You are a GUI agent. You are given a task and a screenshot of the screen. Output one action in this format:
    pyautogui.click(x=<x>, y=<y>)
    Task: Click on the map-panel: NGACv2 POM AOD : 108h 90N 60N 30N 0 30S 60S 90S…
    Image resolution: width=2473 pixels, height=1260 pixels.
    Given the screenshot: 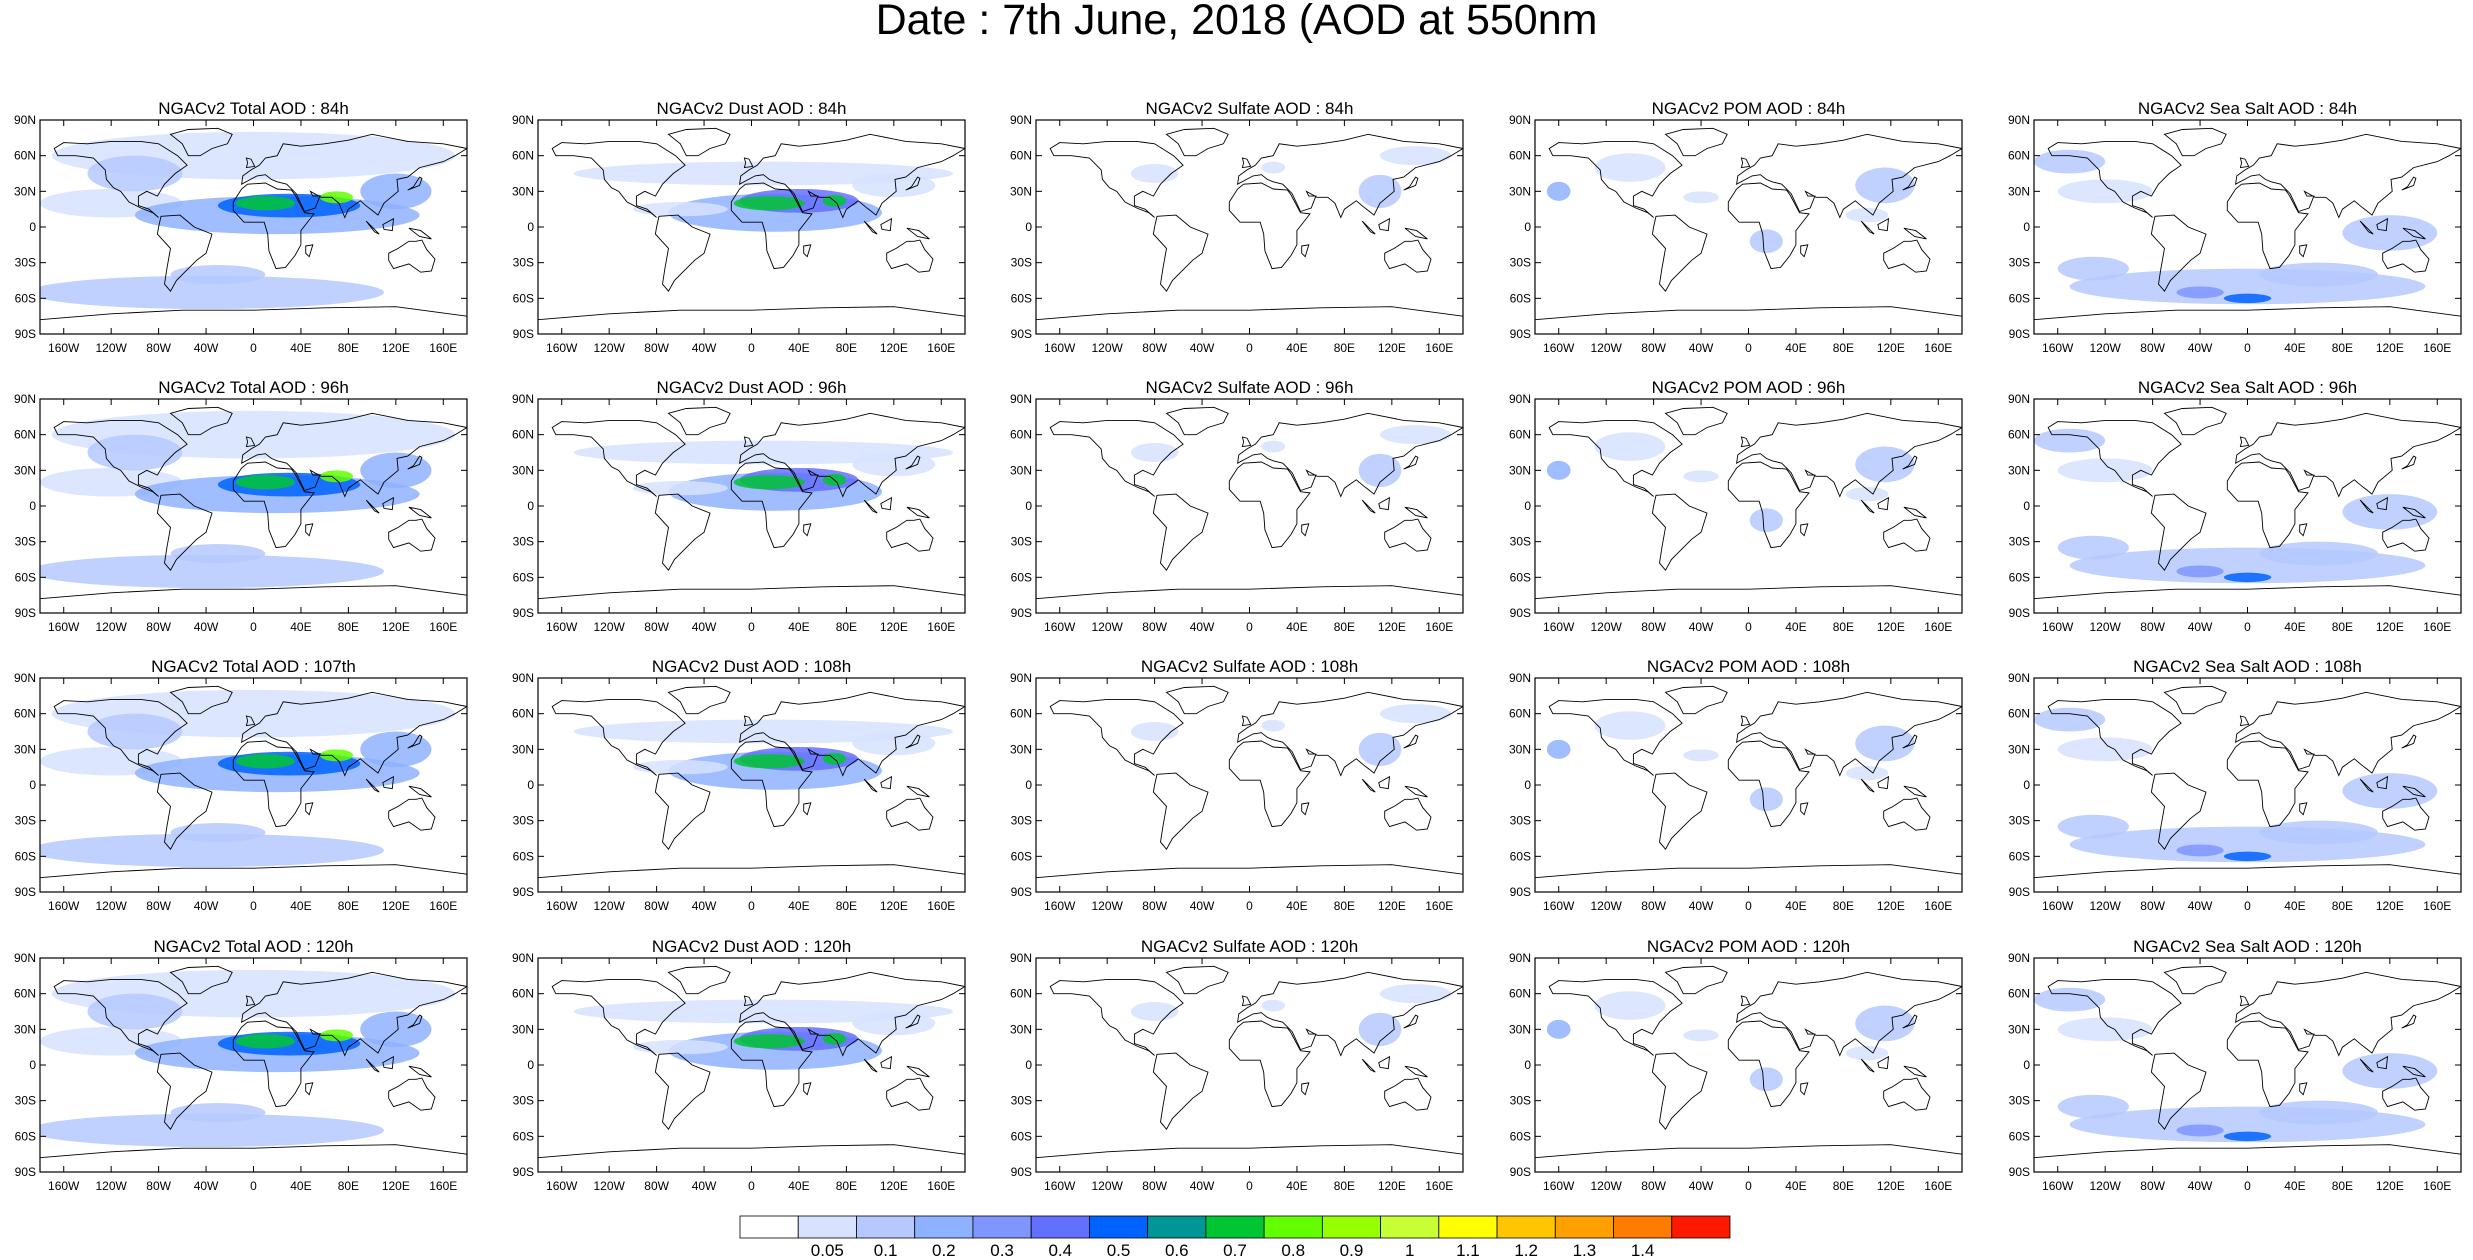 What is the action you would take?
    pyautogui.click(x=1736, y=785)
    